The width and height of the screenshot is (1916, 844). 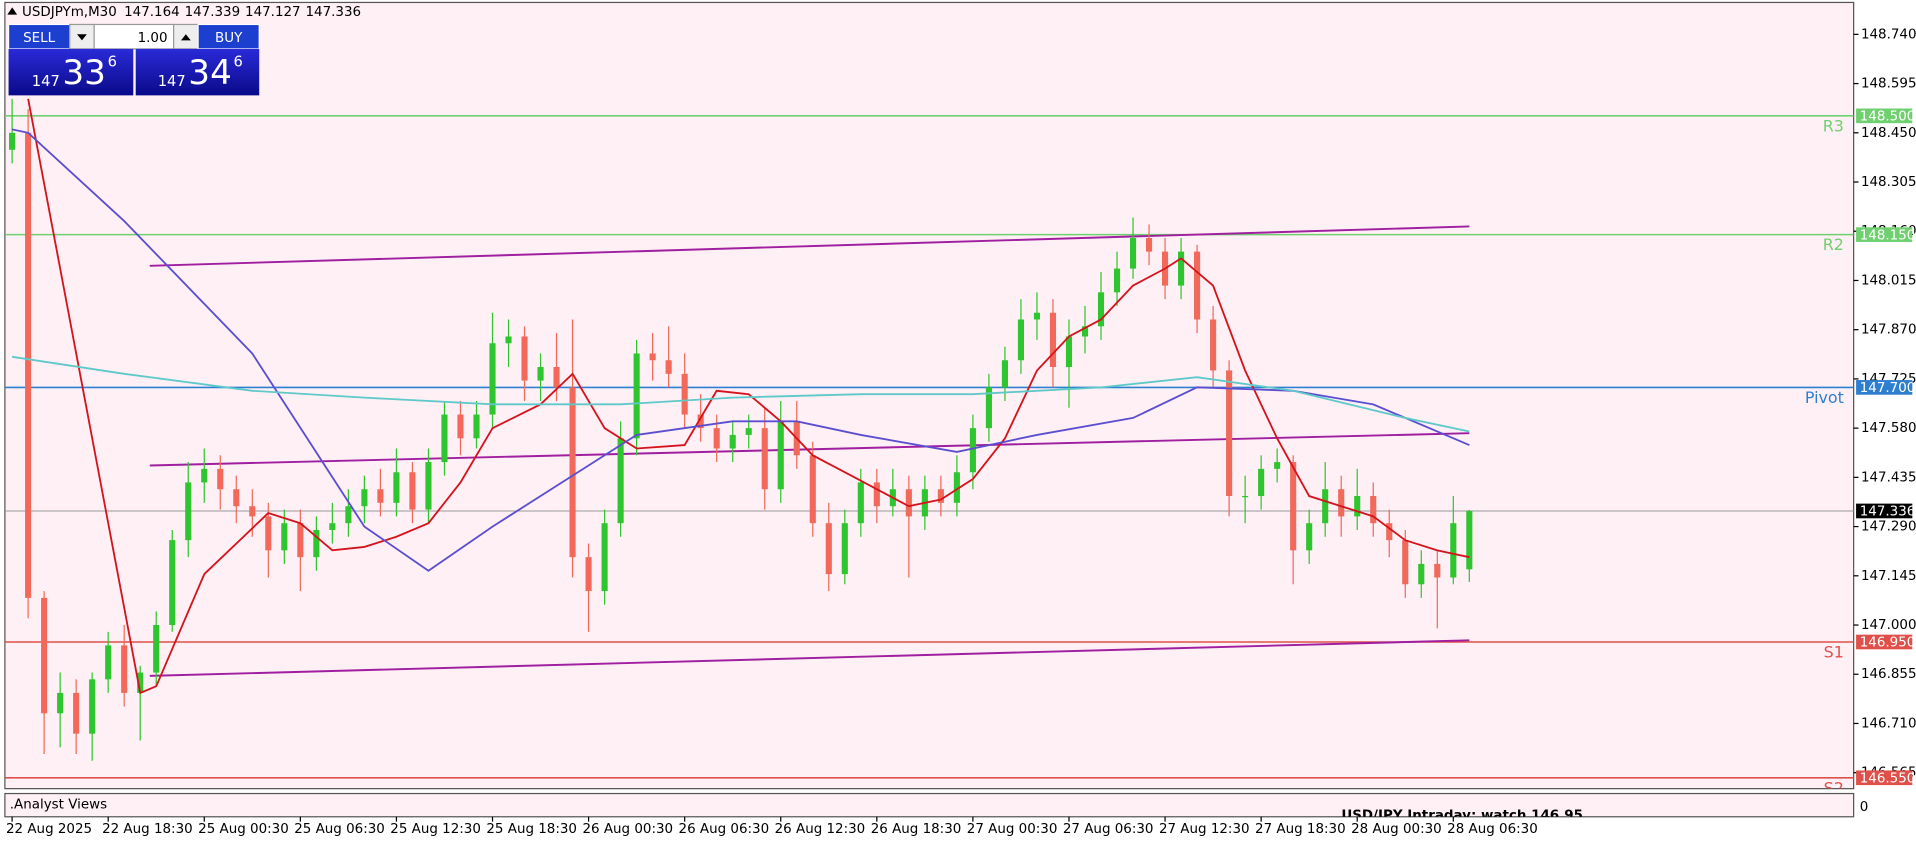 What do you see at coordinates (12, 11) in the screenshot?
I see `collapse-arrow` at bounding box center [12, 11].